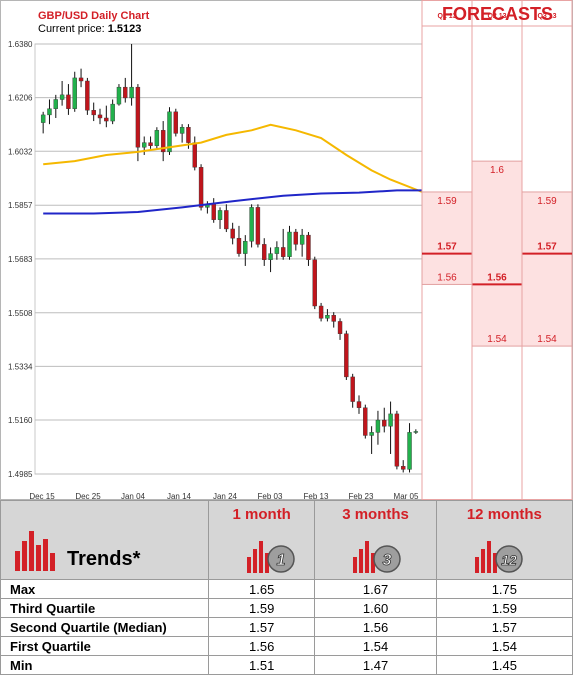 This screenshot has height=677, width=573. Describe the element at coordinates (286, 589) in the screenshot. I see `table-row: Max 1.65 1.67 1.75` at that location.